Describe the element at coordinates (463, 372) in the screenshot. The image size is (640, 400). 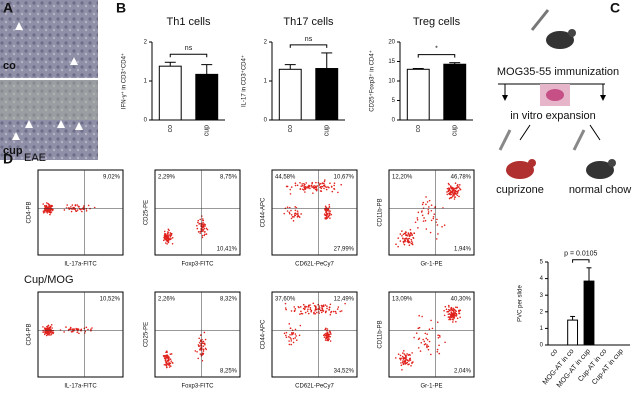
I see `quadrant-percent: 2,04%` at that location.